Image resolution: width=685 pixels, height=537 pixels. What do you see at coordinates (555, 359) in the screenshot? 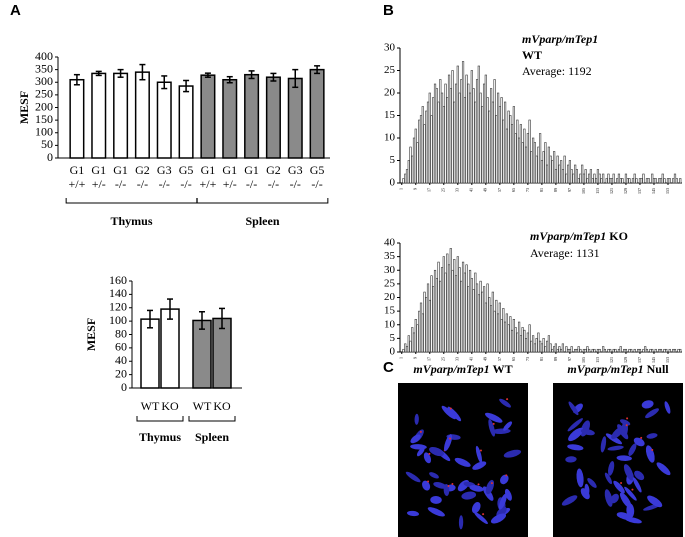
I see `x-tick-label: 89` at bounding box center [555, 359].